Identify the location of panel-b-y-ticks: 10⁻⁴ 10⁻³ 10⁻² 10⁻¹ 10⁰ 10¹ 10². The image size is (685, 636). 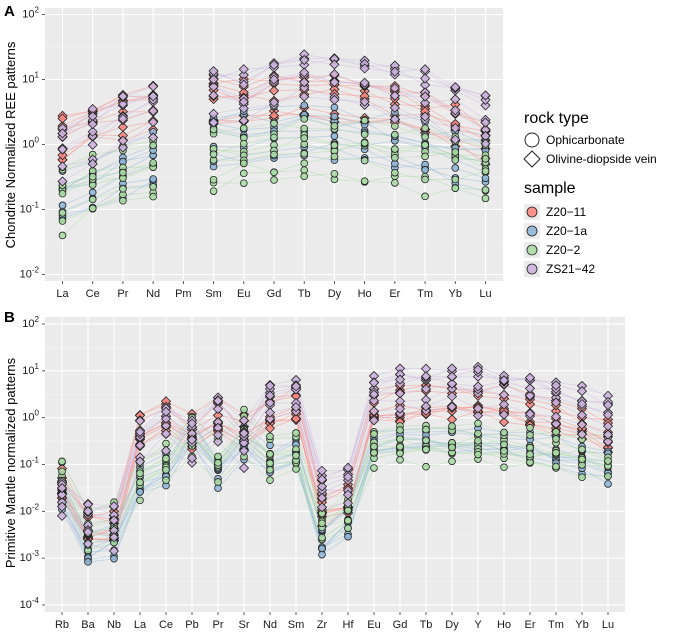
(32, 463).